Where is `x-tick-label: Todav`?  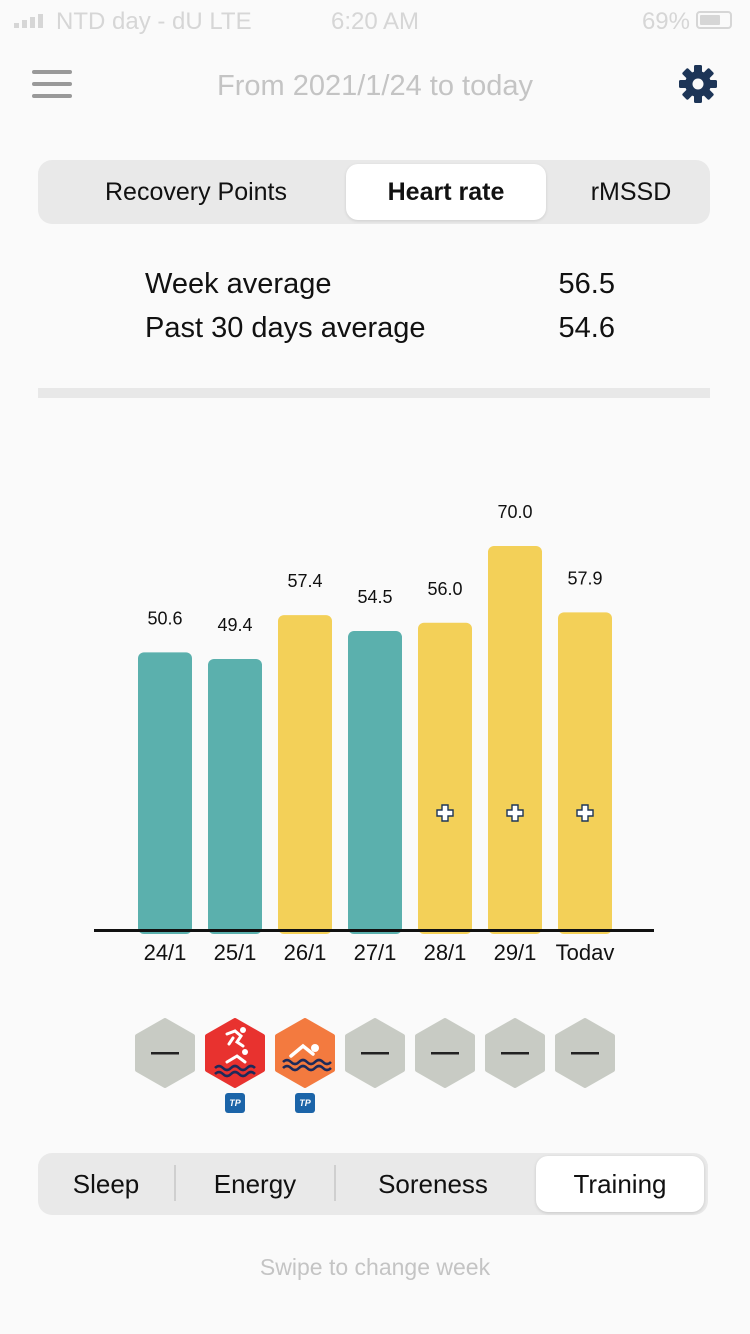 x-tick-label: Todav is located at coordinates (585, 952).